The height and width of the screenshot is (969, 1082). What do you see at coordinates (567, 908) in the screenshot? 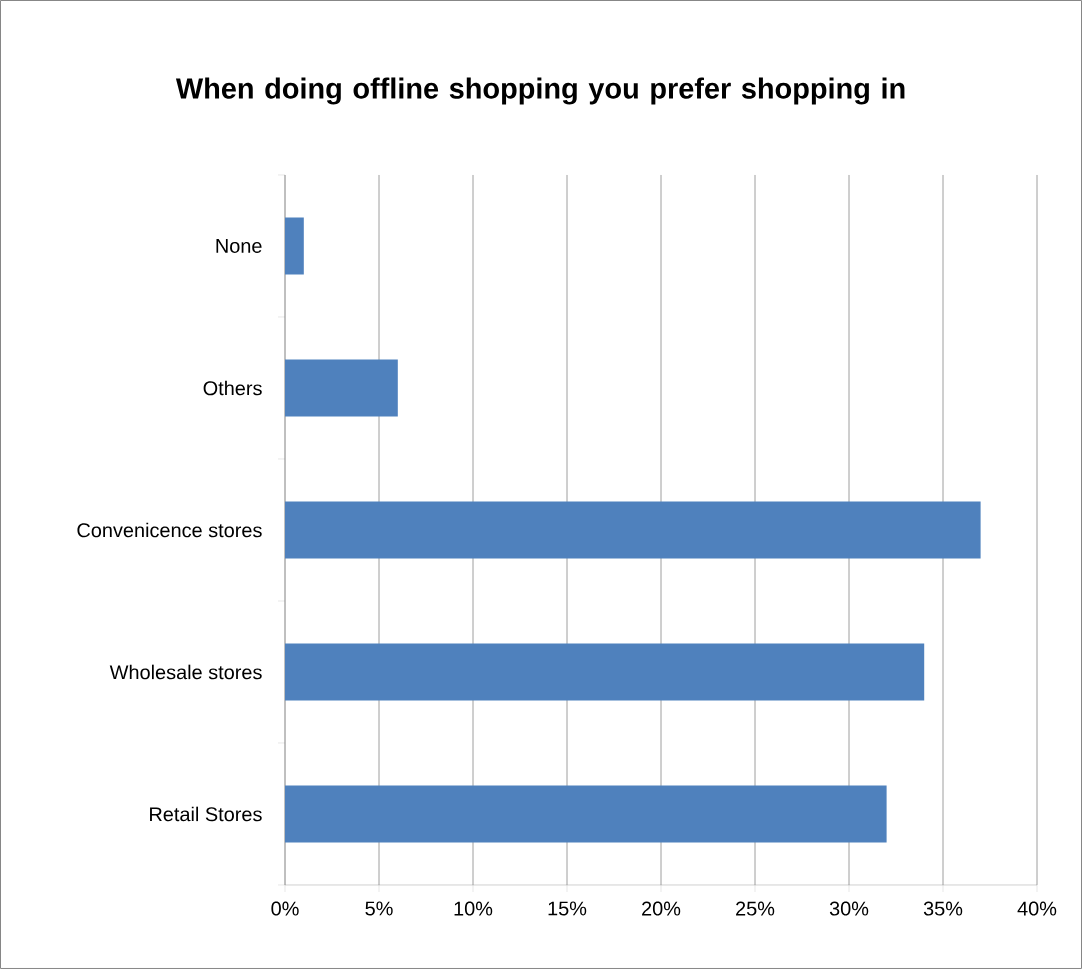
I see `x-tick-label: 15%` at bounding box center [567, 908].